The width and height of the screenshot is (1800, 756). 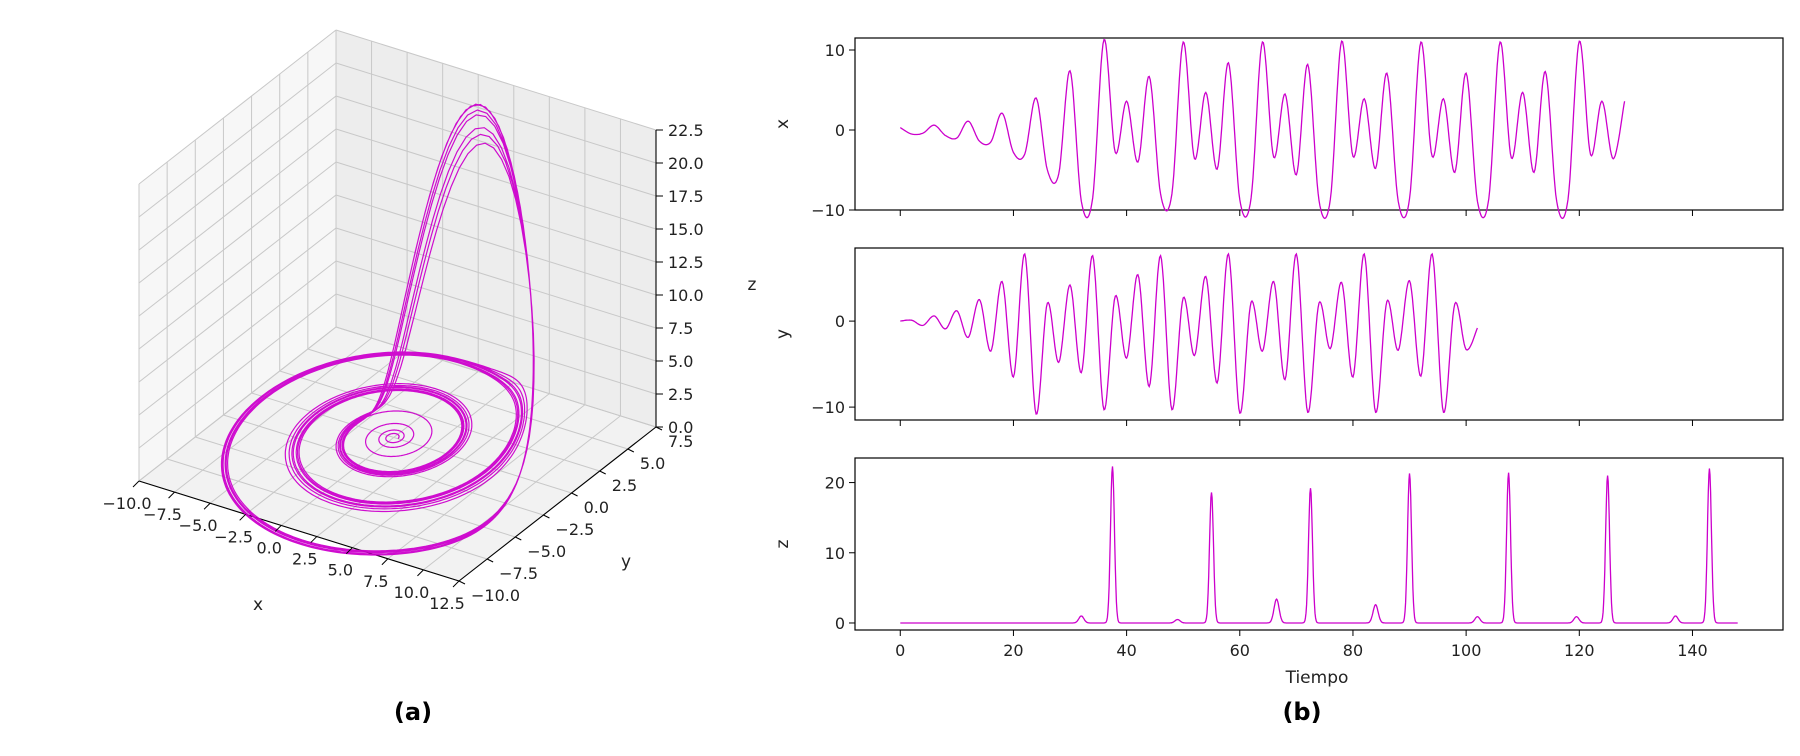 I want to click on xtick-label: 10.0, so click(x=412, y=592).